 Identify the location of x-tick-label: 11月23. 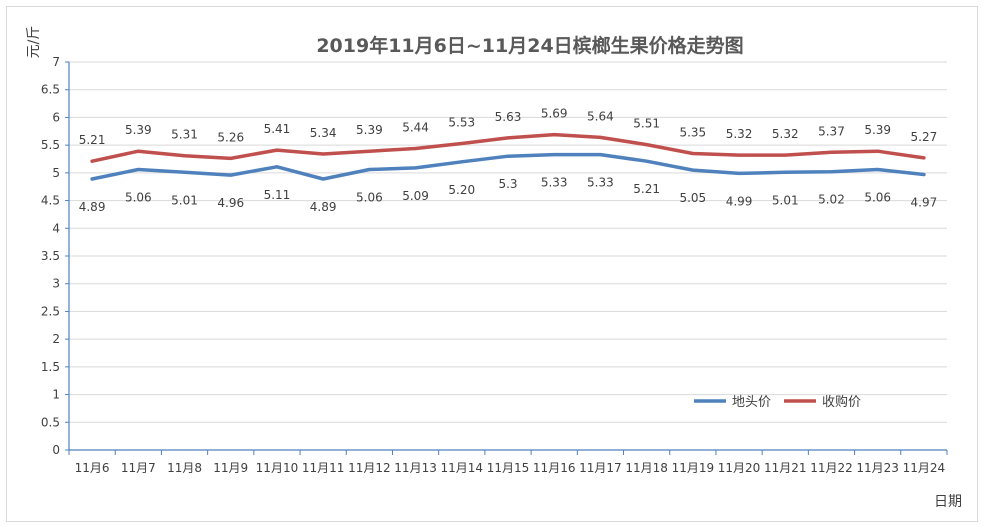
(877, 468).